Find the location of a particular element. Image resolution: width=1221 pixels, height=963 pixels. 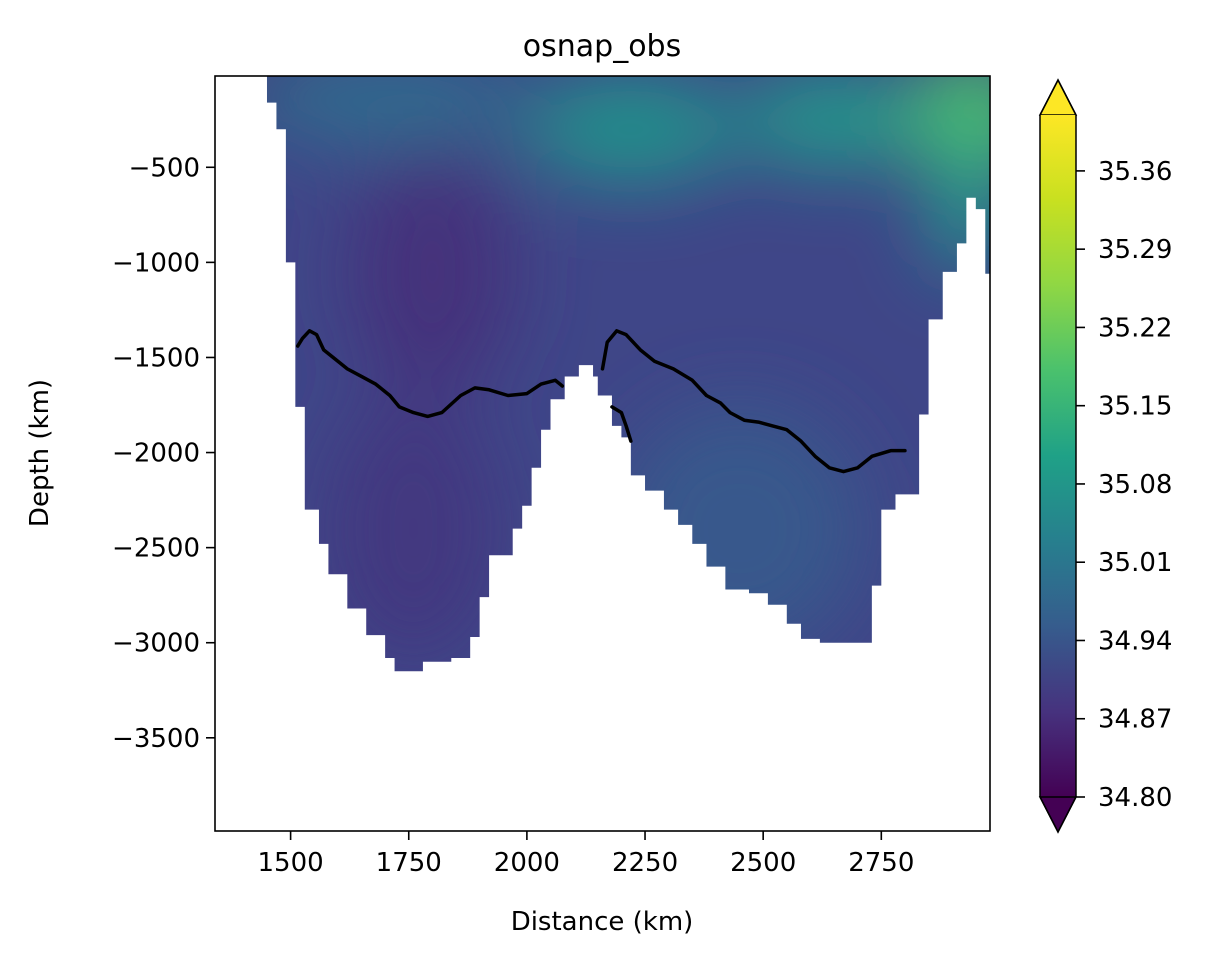

y-tick-label: −3500 is located at coordinates (156, 739).